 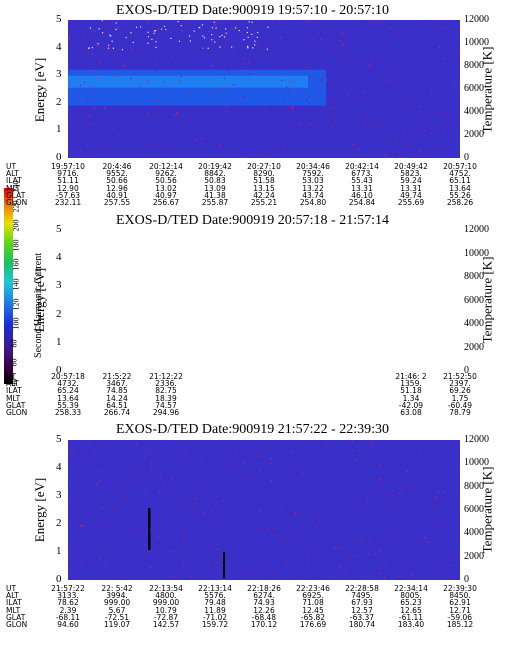 I want to click on table-cell: 63.08, so click(x=411, y=412).